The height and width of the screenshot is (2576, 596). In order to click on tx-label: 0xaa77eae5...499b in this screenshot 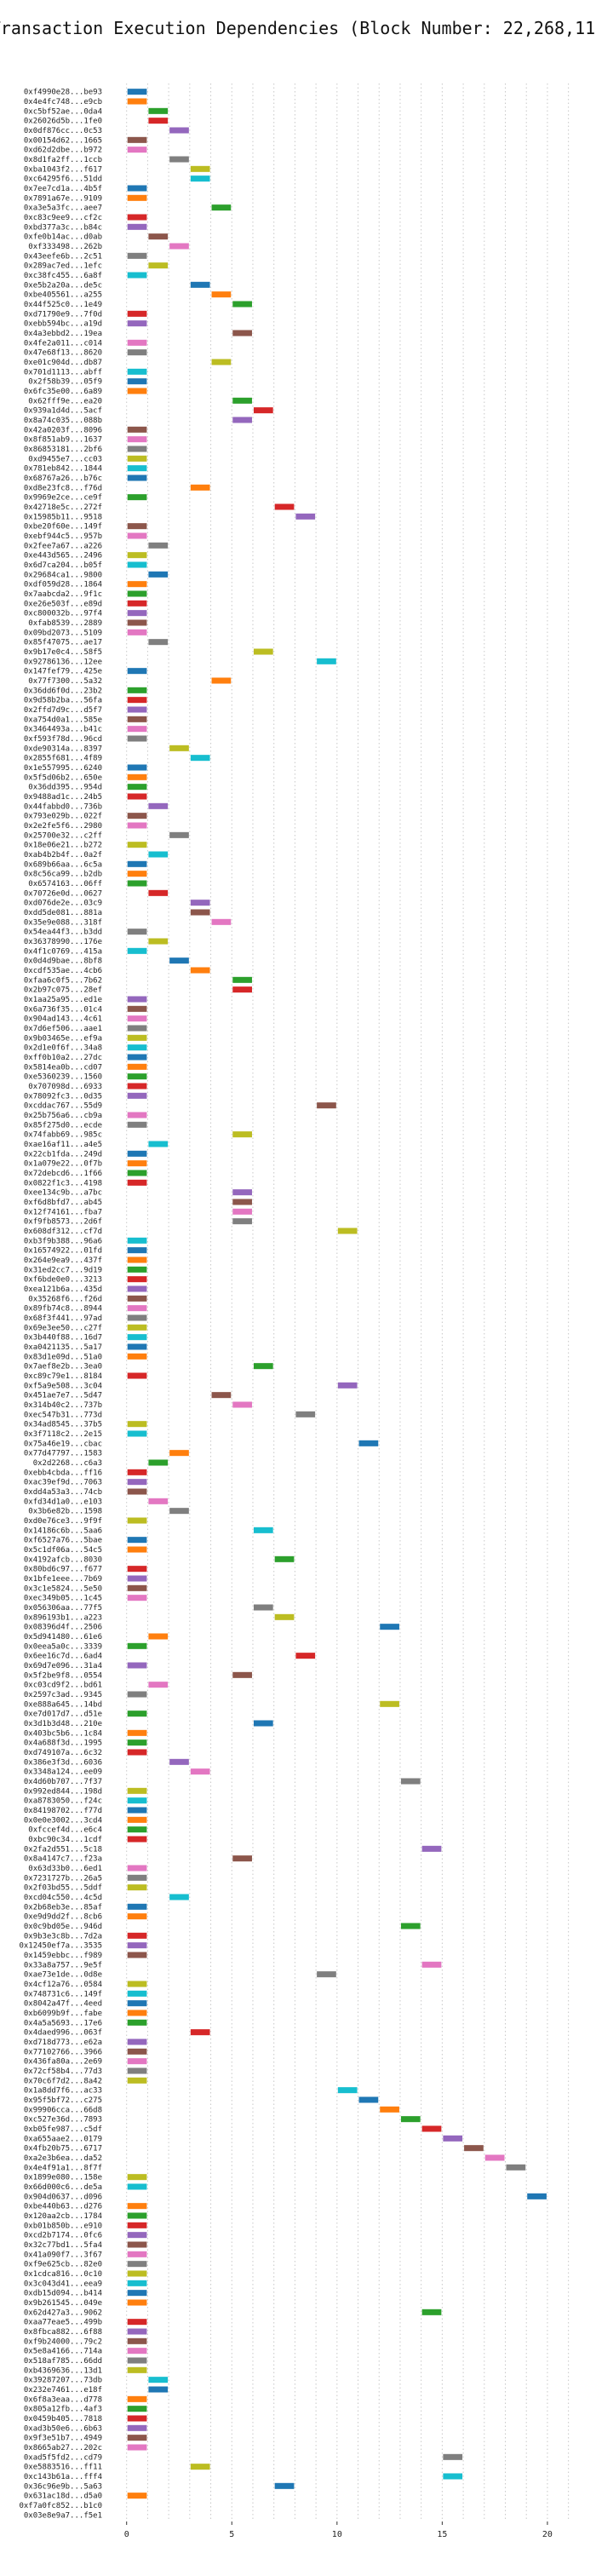, I will do `click(63, 2323)`.